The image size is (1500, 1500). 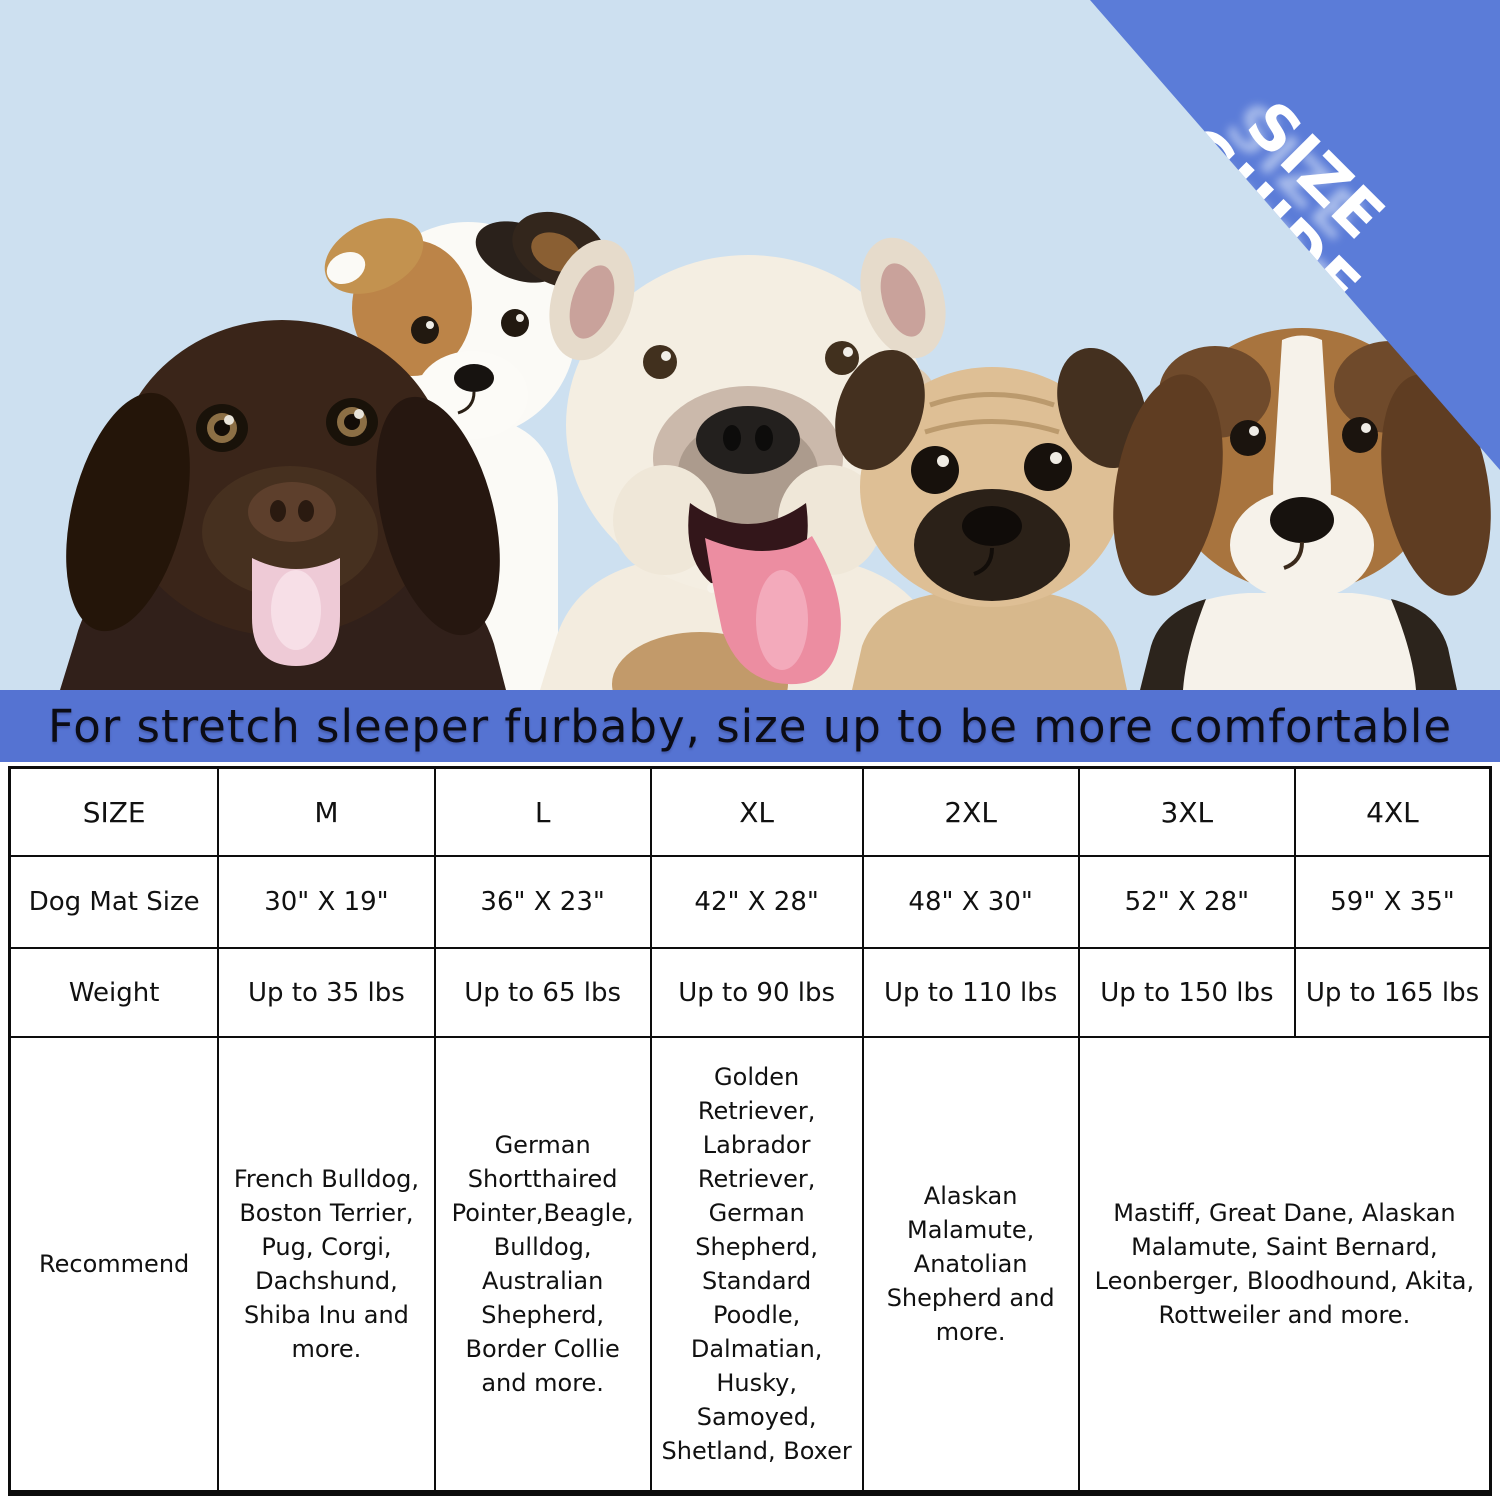 What do you see at coordinates (326, 992) in the screenshot?
I see `cell-weight-m: Up to 35 lbs` at bounding box center [326, 992].